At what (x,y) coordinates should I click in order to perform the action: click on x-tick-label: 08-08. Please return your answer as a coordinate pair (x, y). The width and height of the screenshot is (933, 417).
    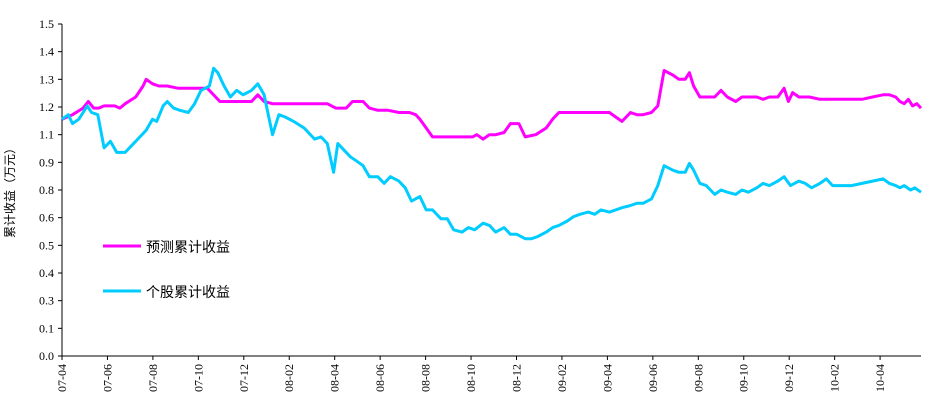
    Looking at the image, I should click on (426, 378).